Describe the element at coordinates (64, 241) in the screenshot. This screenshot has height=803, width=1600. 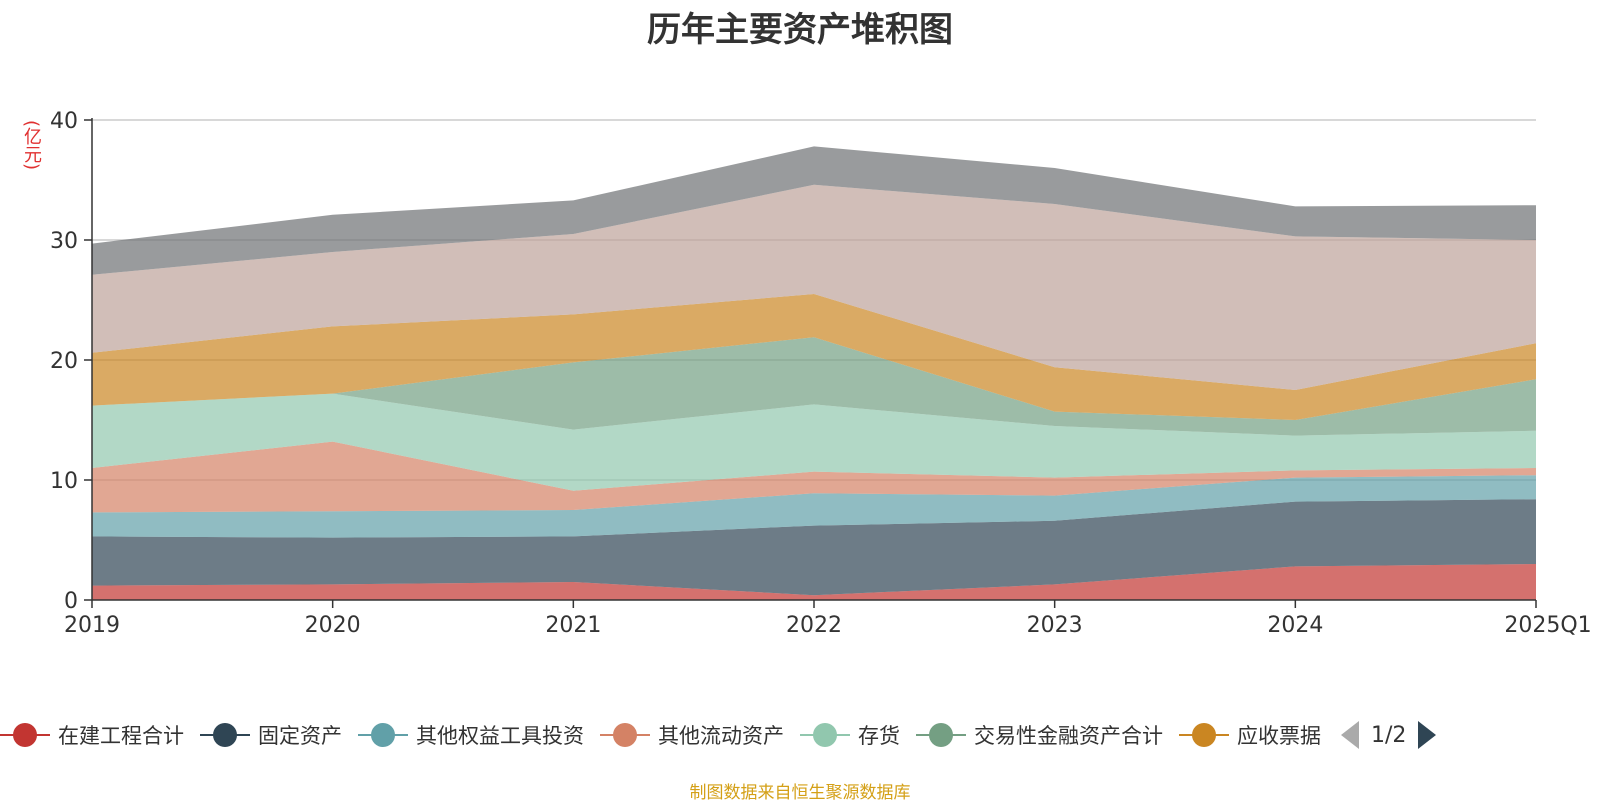
I see `y-tick-label: 30` at that location.